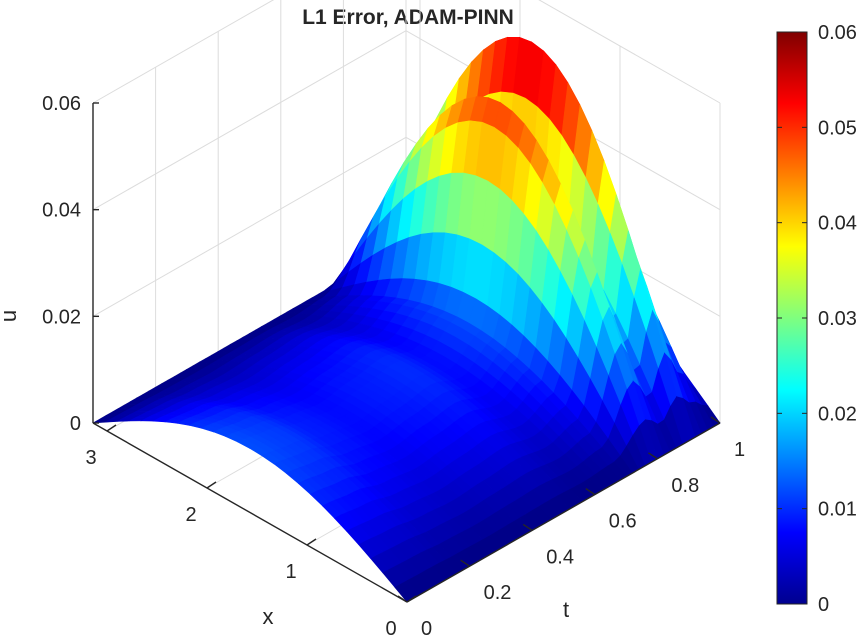 Image resolution: width=865 pixels, height=641 pixels. I want to click on colorbar-ticks: 0 0.01 0.02 0.03 0.04 0.05 0.06, so click(817, 319).